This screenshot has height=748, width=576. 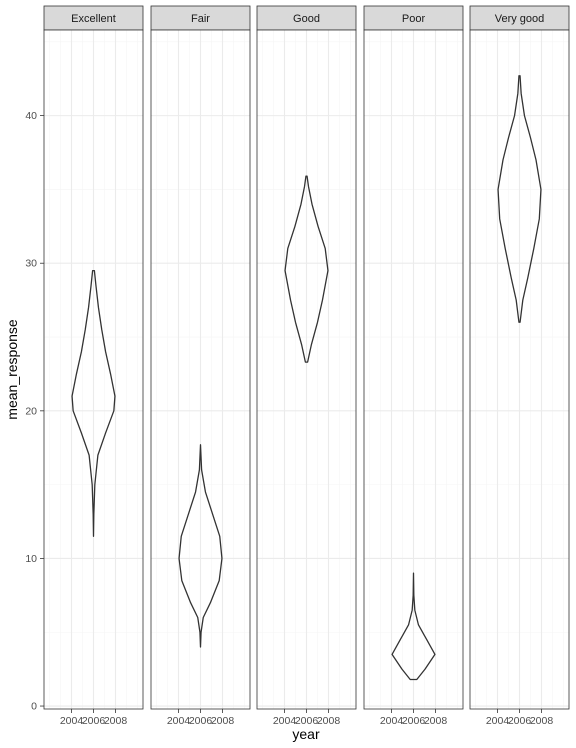 I want to click on facet-strip-label: Poor, so click(x=414, y=19).